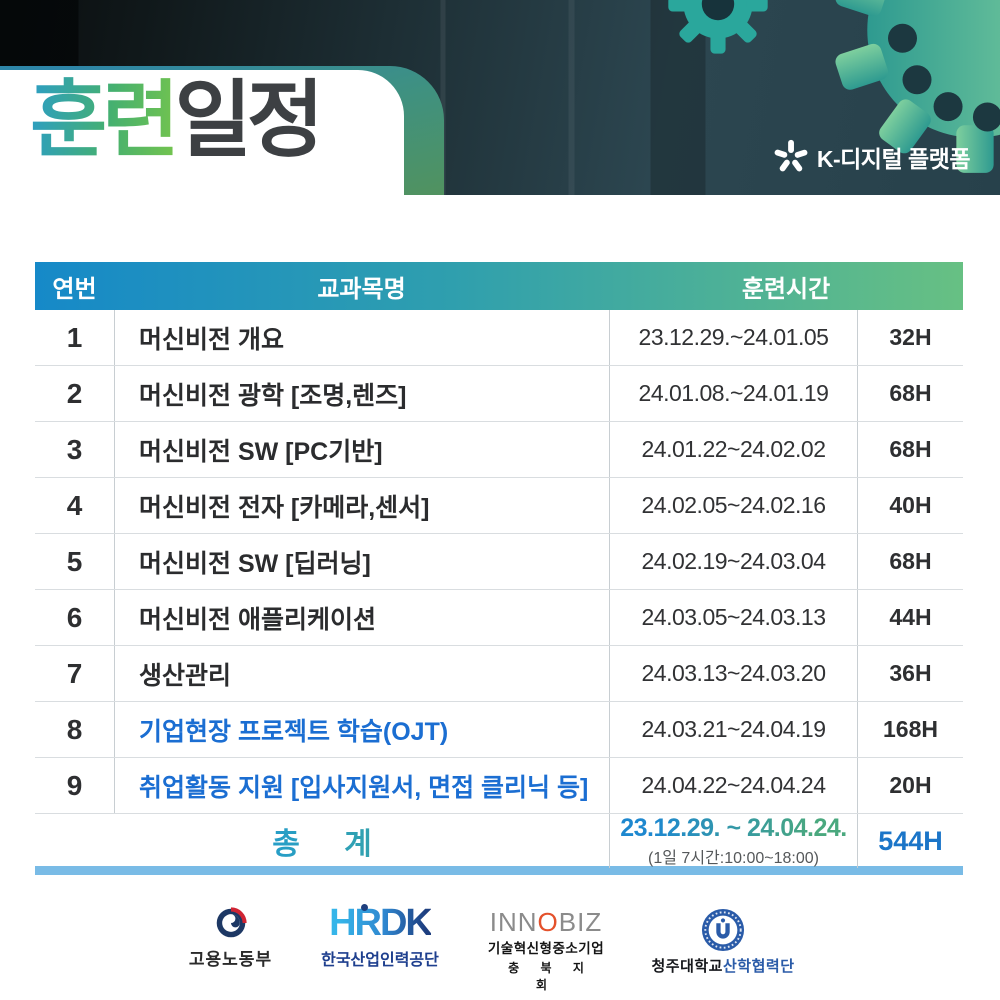 This screenshot has width=1000, height=1000. I want to click on row-subject: 머신비전 광학 [조명,렌즈], so click(361, 393).